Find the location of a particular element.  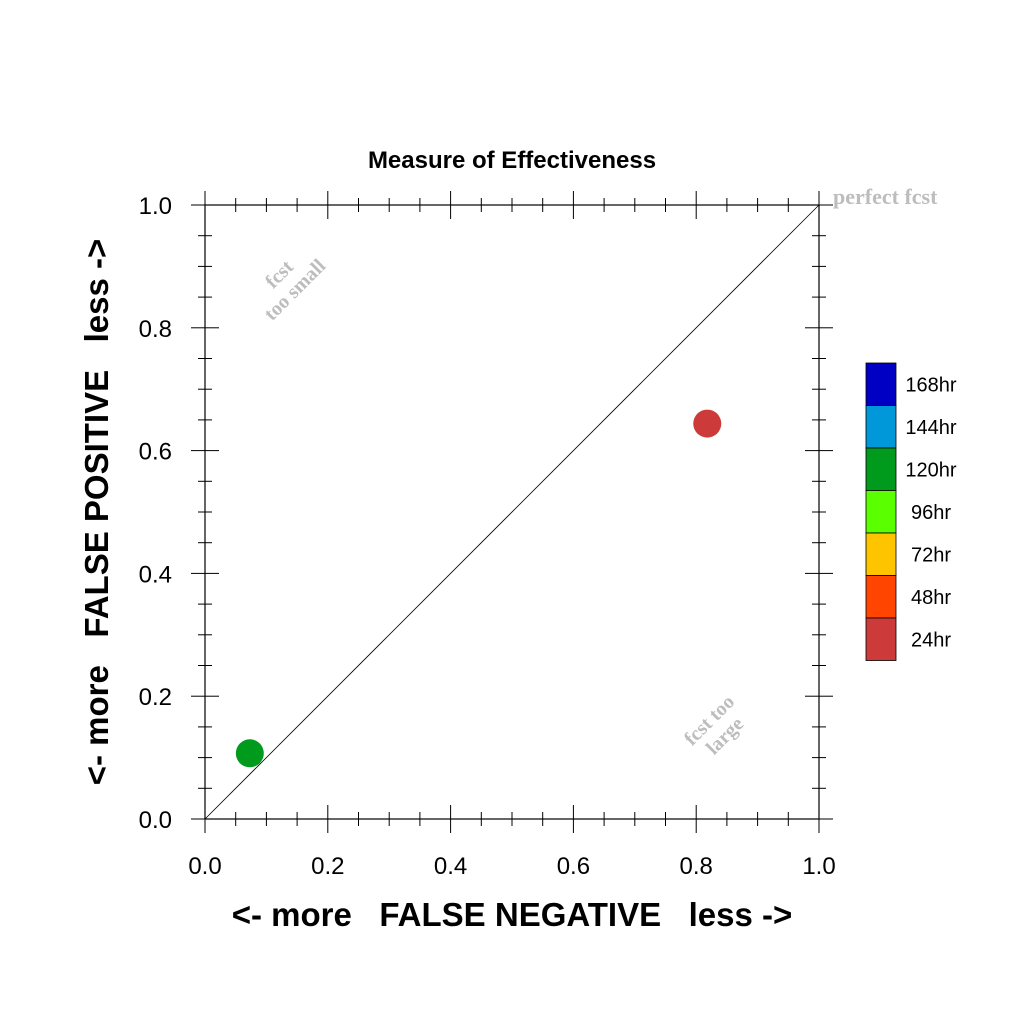

x-tick-label: 1.0 is located at coordinates (818, 866).